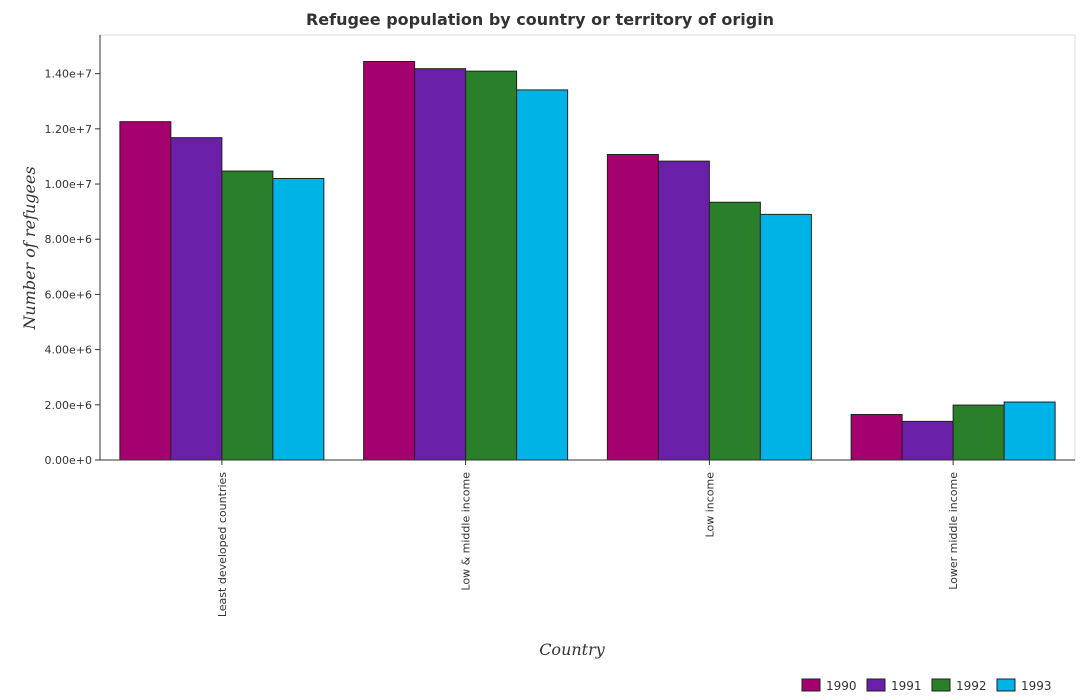 The image size is (1081, 700). Describe the element at coordinates (953, 531) in the screenshot. I see `x-tick-label: Lower middle income` at that location.